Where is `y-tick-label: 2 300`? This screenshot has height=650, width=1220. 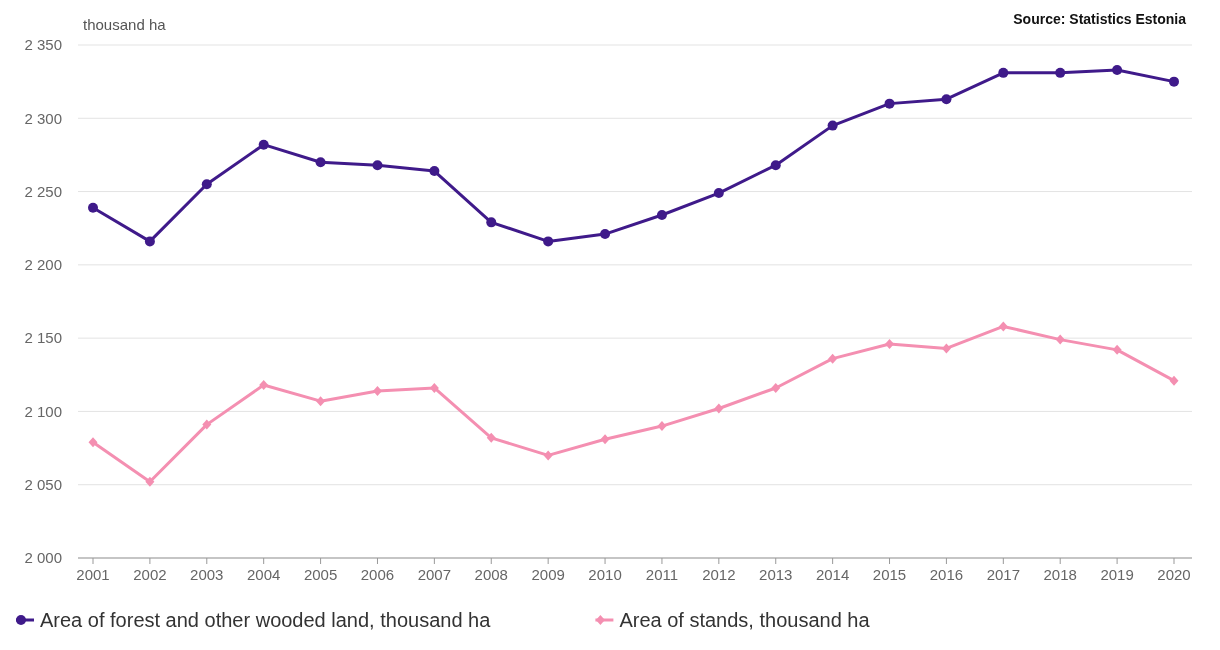
y-tick-label: 2 300 is located at coordinates (43, 118).